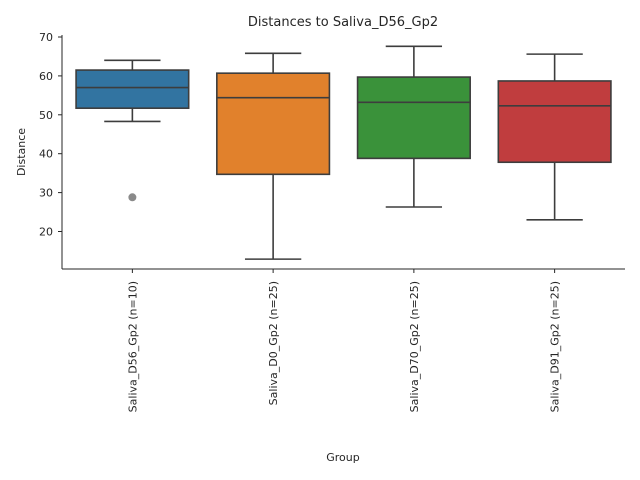 This screenshot has height=480, width=640. I want to click on x-tick-label: Saliva_D0_Gp2 (n=25), so click(273, 343).